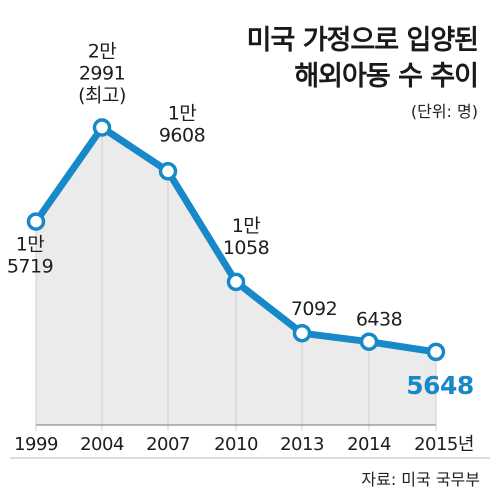  What do you see at coordinates (246, 237) in the screenshot?
I see `data-label: 1만 1058` at bounding box center [246, 237].